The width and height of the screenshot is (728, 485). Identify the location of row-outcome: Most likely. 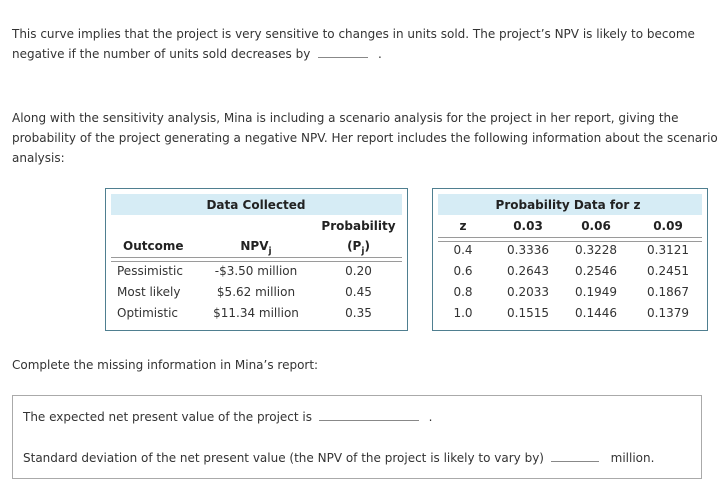
(149, 292).